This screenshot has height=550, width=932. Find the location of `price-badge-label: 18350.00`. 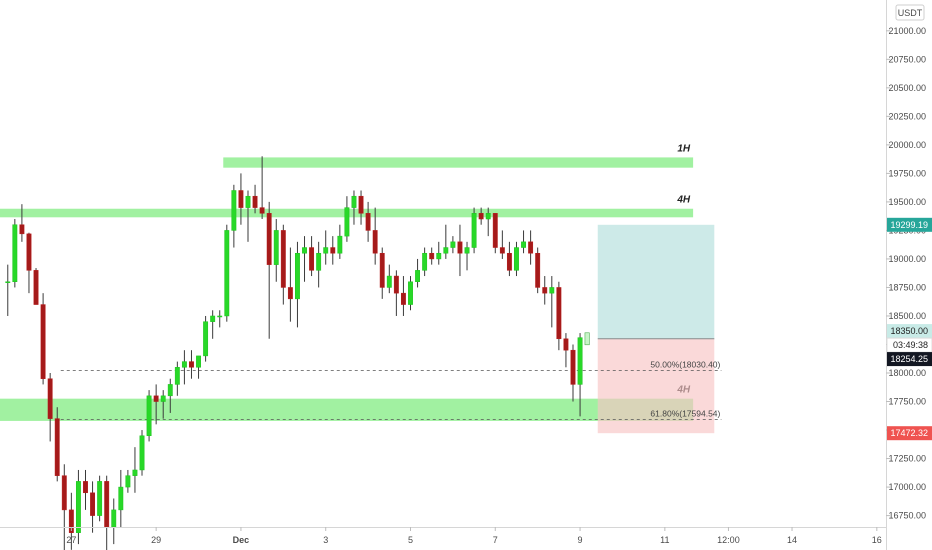

price-badge-label: 18350.00 is located at coordinates (909, 331).